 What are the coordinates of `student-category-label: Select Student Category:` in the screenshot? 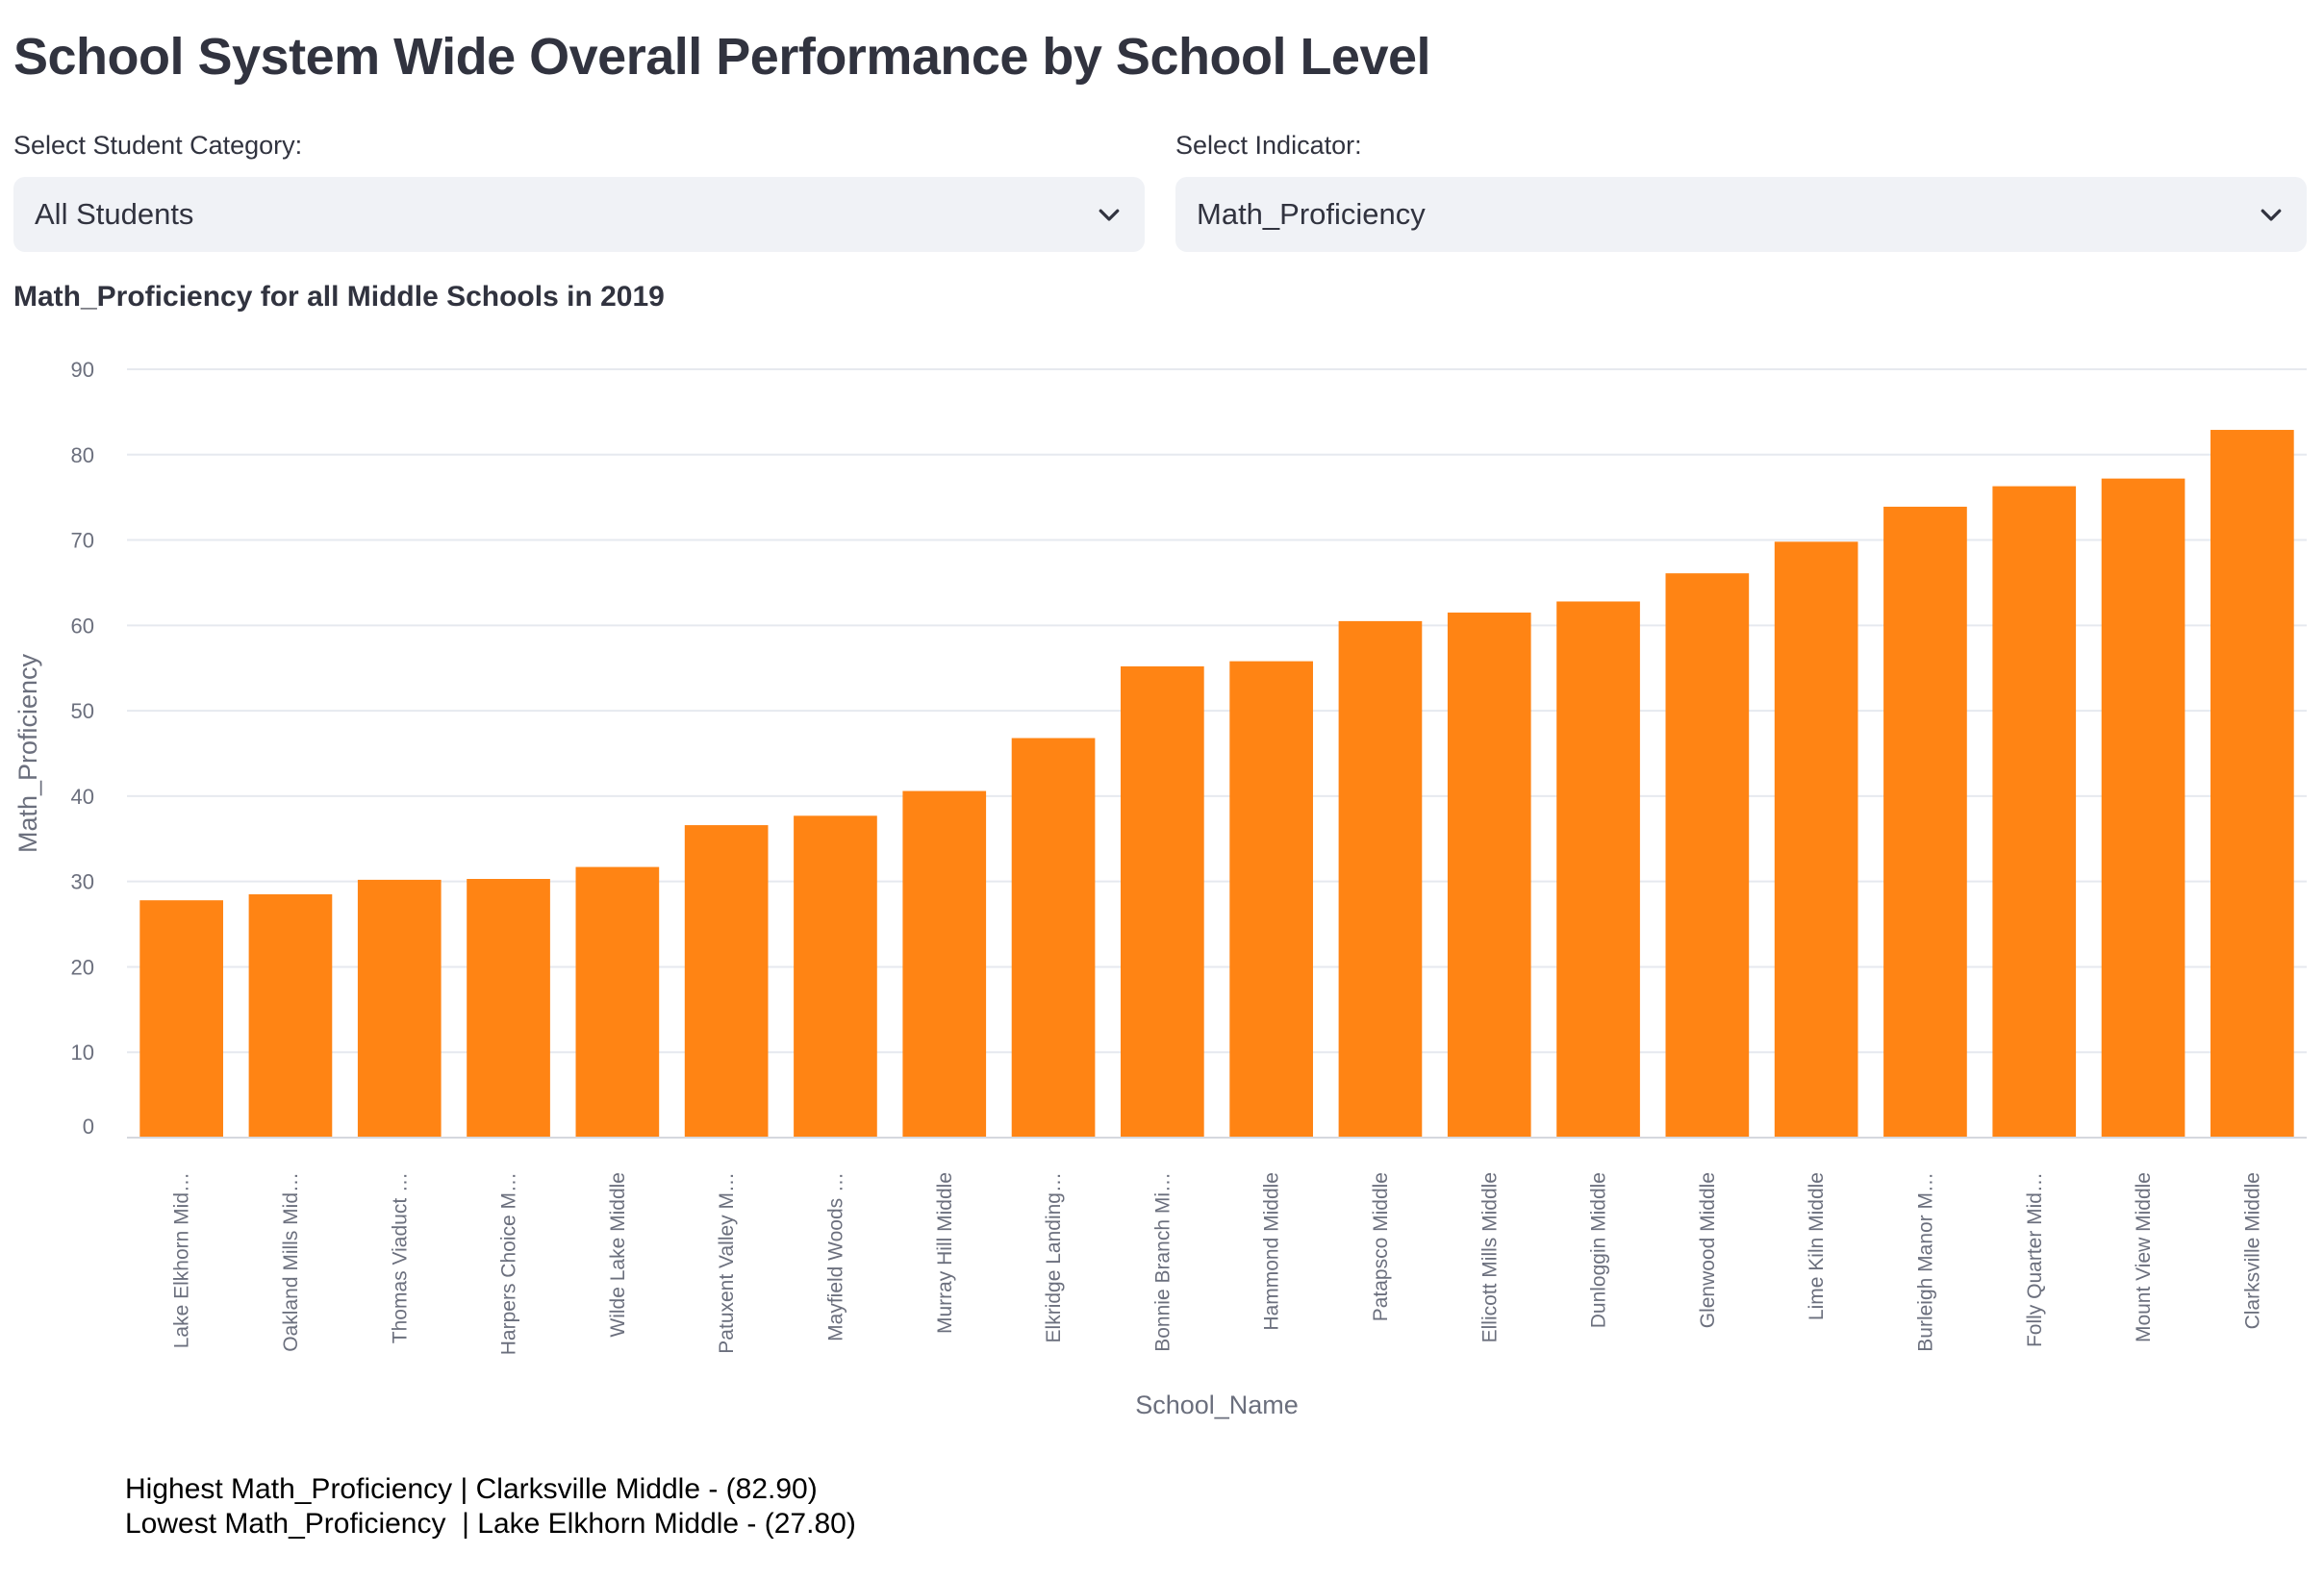 It's located at (158, 145).